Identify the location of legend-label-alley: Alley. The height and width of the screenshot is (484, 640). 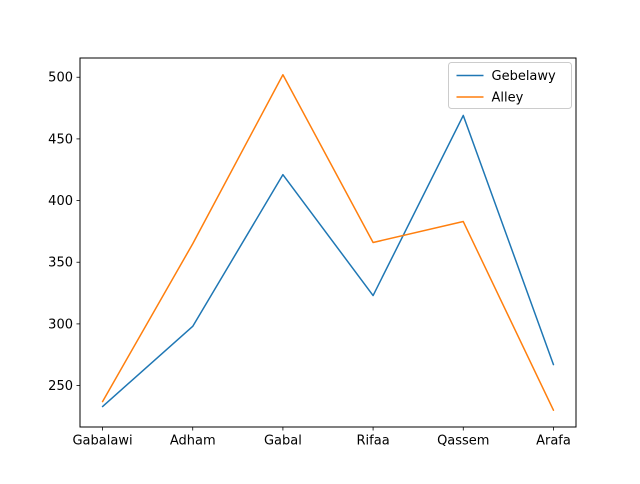
(508, 98).